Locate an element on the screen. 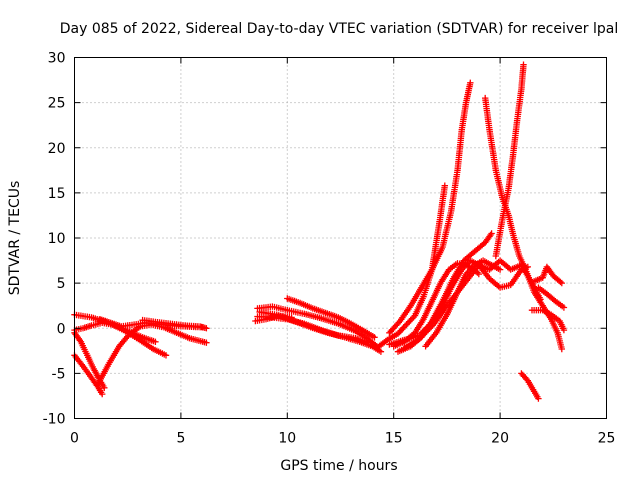 The height and width of the screenshot is (480, 640). y-tick-label: -5 is located at coordinates (59, 374).